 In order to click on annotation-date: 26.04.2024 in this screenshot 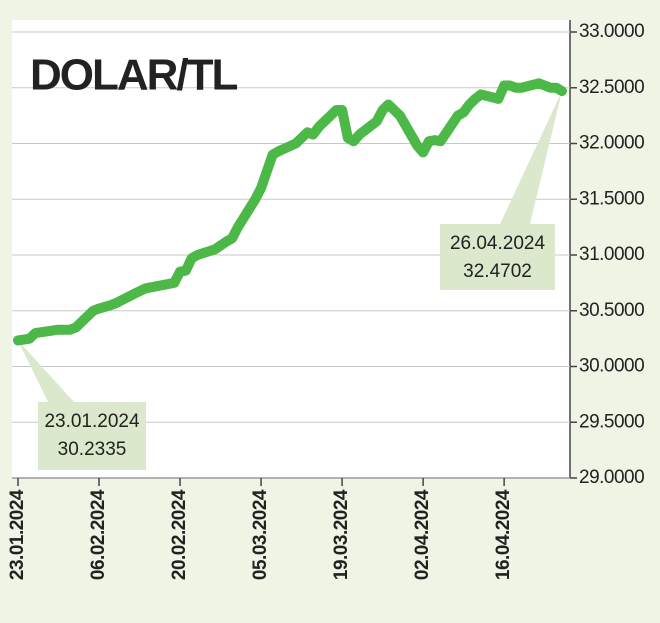, I will do `click(498, 243)`.